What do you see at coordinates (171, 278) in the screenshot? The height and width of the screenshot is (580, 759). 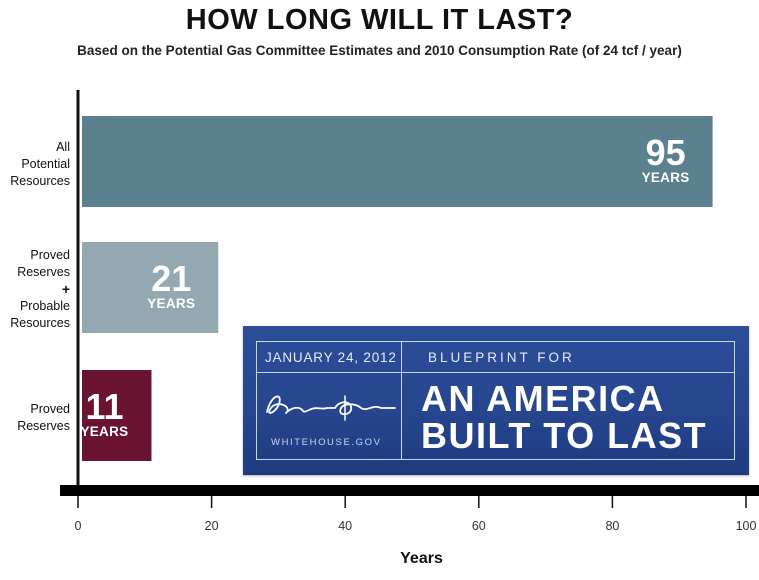 I see `bar-value-number: 21` at bounding box center [171, 278].